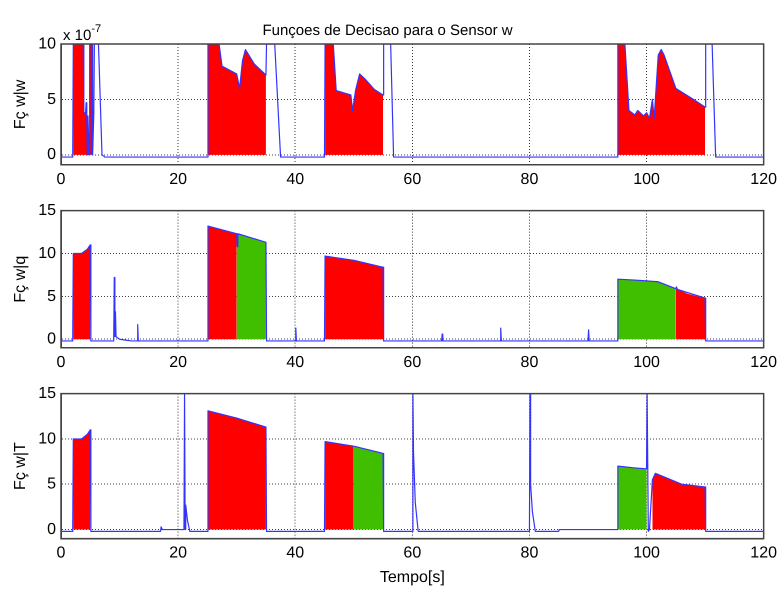 The width and height of the screenshot is (782, 589). What do you see at coordinates (21, 466) in the screenshot?
I see `y-axis-title: Fç w|T` at bounding box center [21, 466].